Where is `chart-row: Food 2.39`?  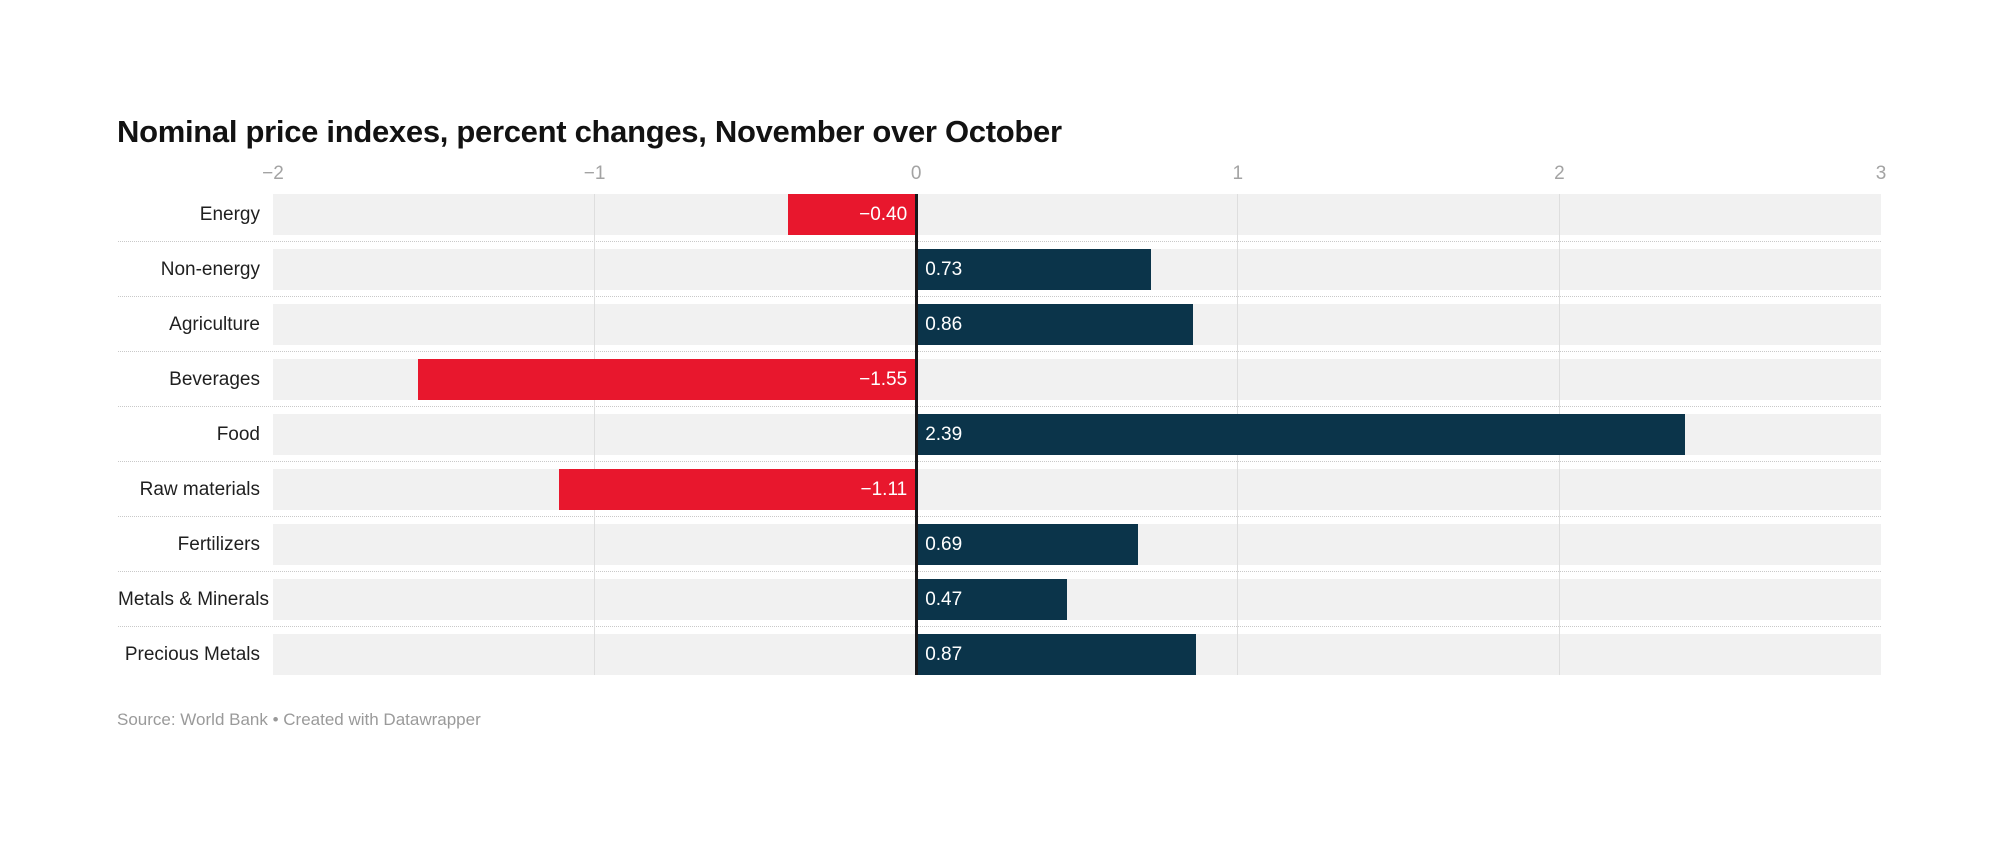
chart-row: Food 2.39 is located at coordinates (999, 434).